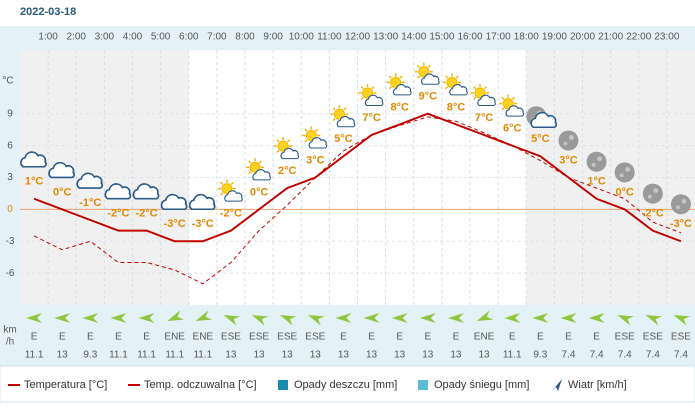 The width and height of the screenshot is (695, 408). I want to click on temperature-label: 2°C, so click(287, 171).